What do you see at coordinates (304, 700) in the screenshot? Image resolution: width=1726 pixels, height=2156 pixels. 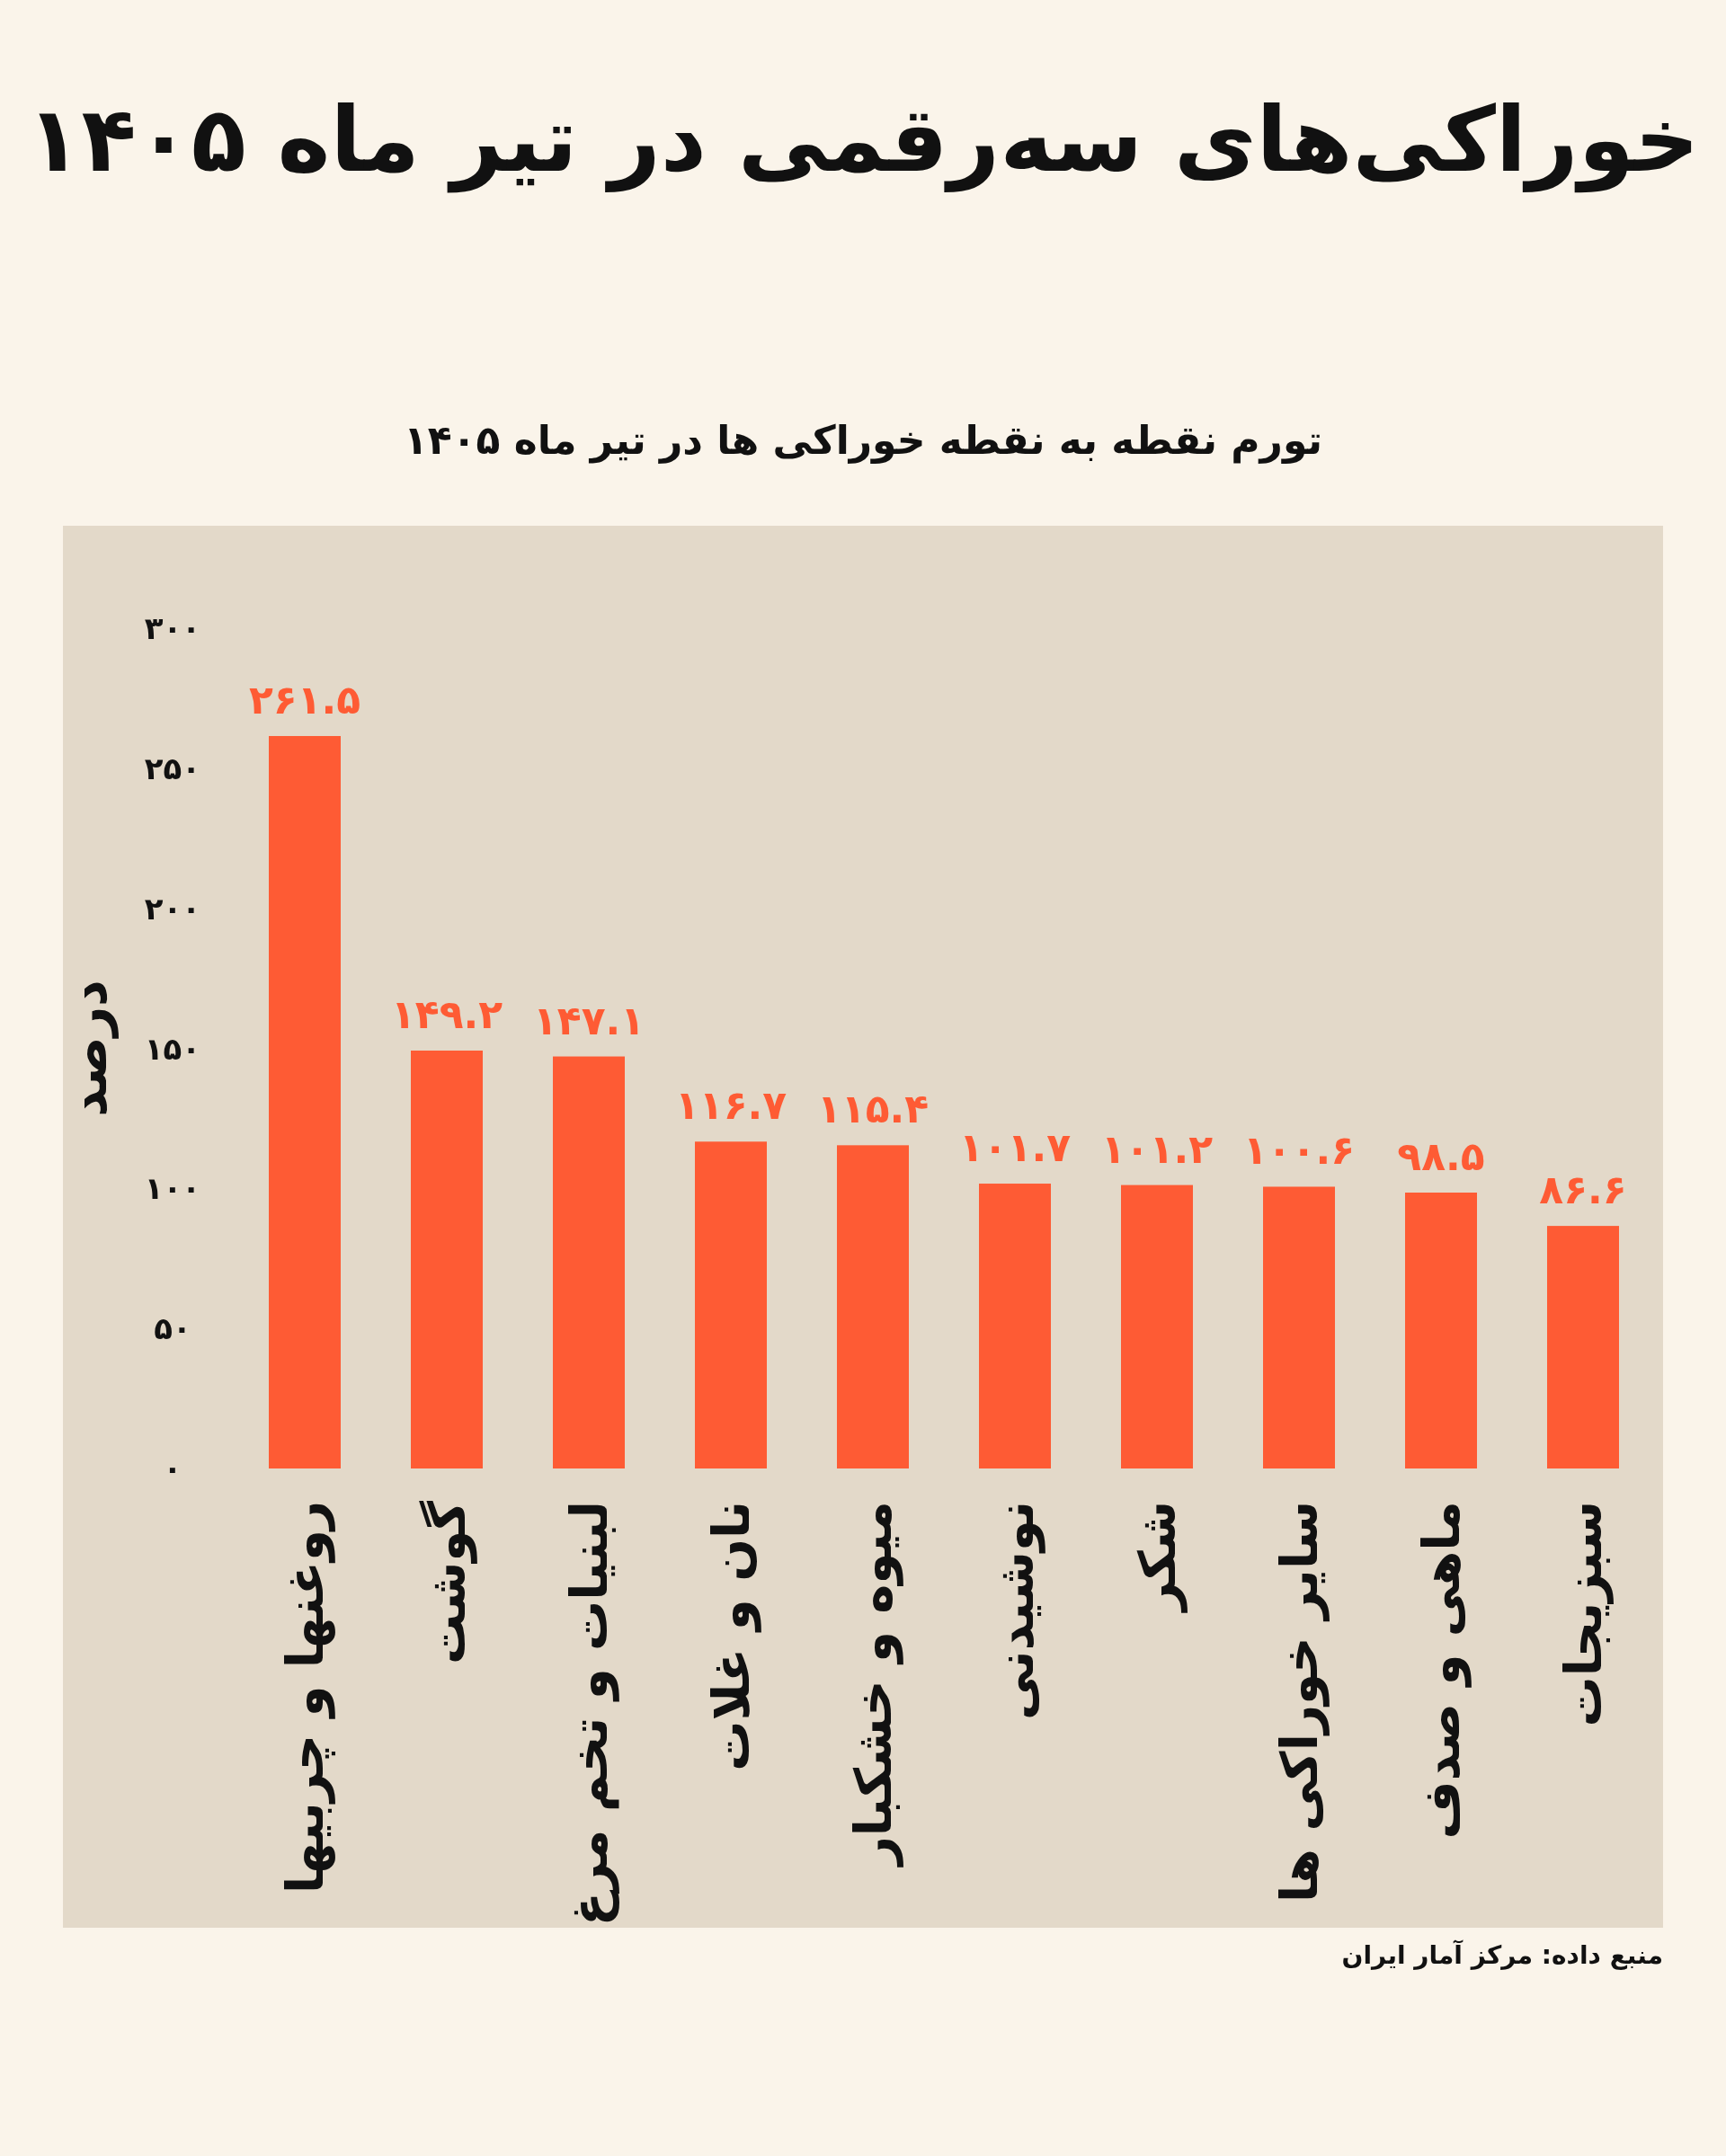 I see `data-label: ۲۶۱.۵` at bounding box center [304, 700].